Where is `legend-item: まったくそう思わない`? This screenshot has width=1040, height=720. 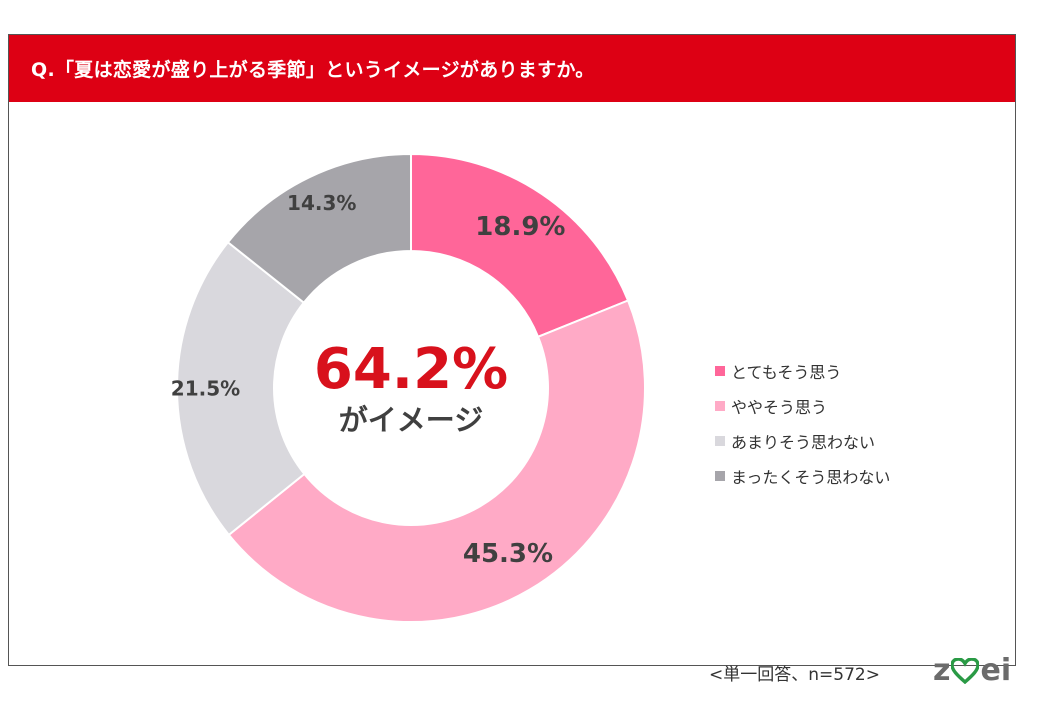
legend-item: まったくそう思わない is located at coordinates (845, 475).